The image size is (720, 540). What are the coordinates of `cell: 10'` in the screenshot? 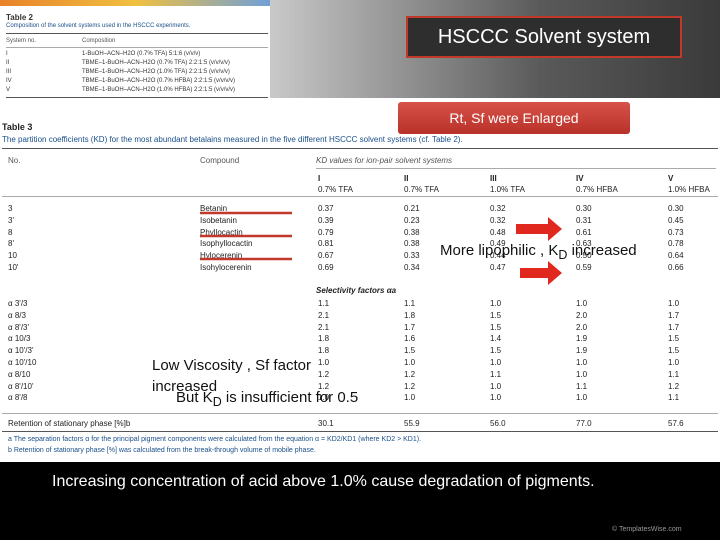 It's located at (13, 267).